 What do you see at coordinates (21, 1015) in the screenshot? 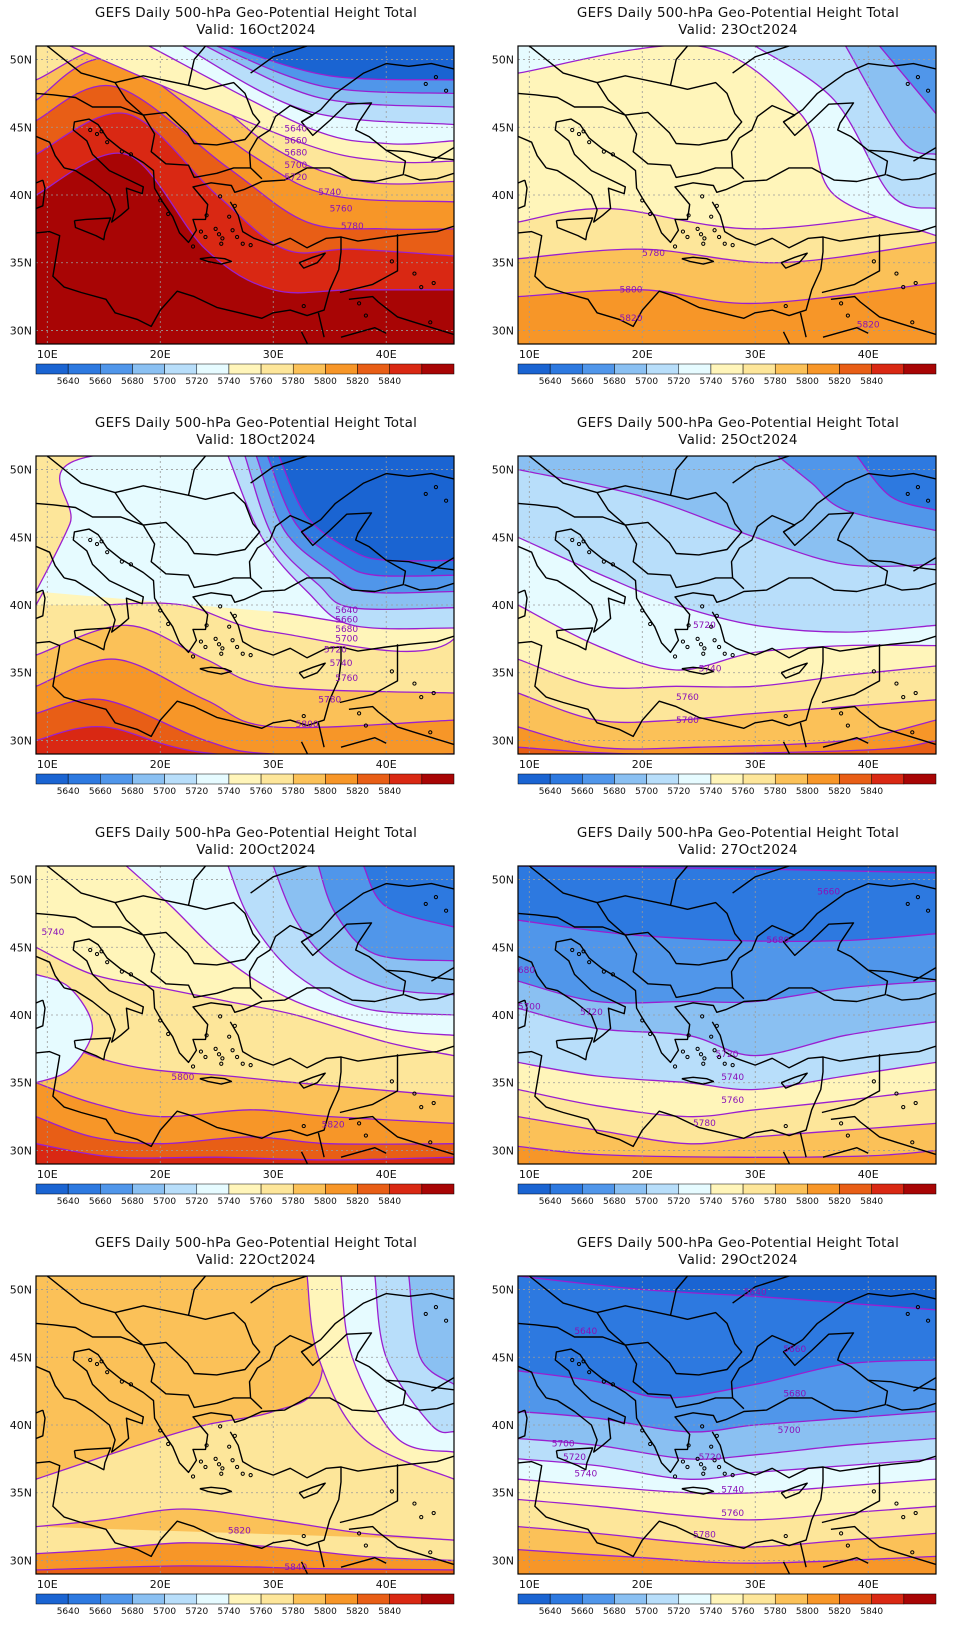
I see `lat-label: 40N` at bounding box center [21, 1015].